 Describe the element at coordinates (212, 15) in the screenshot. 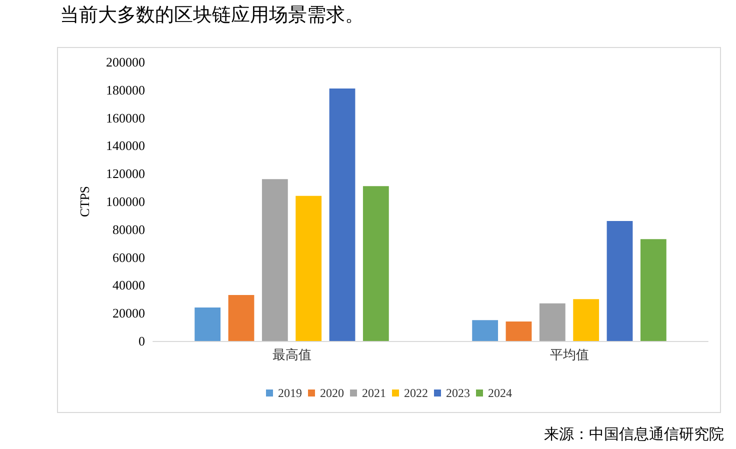

I see `chart-title: 当前大多数的区块链应用场景需求。` at that location.